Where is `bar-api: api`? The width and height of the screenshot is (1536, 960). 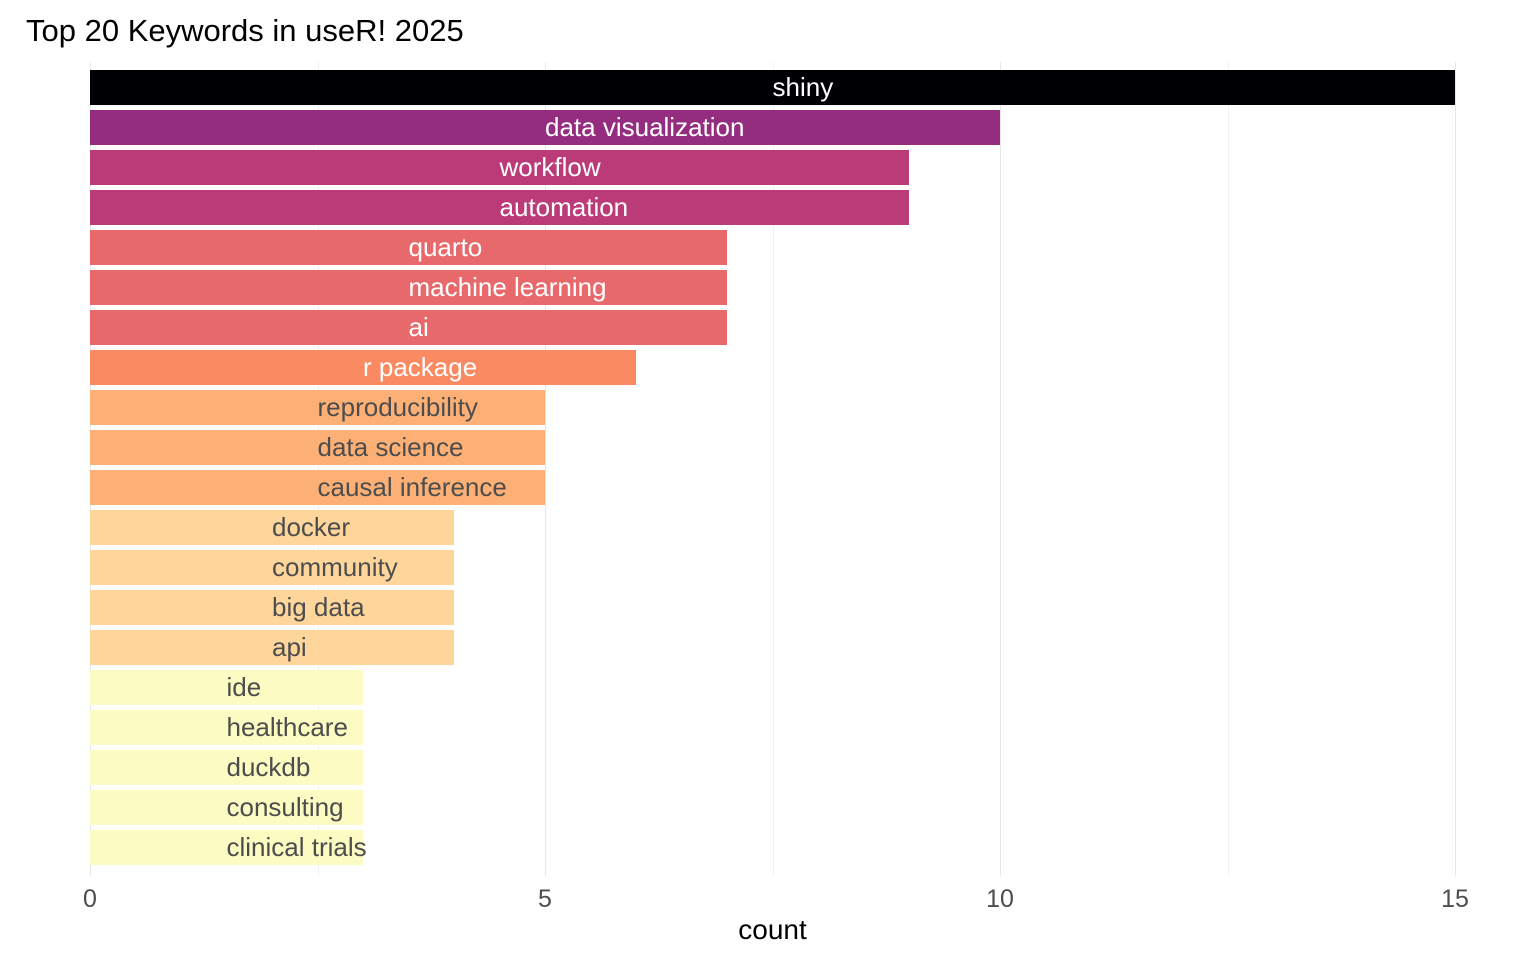 bar-api: api is located at coordinates (272, 647).